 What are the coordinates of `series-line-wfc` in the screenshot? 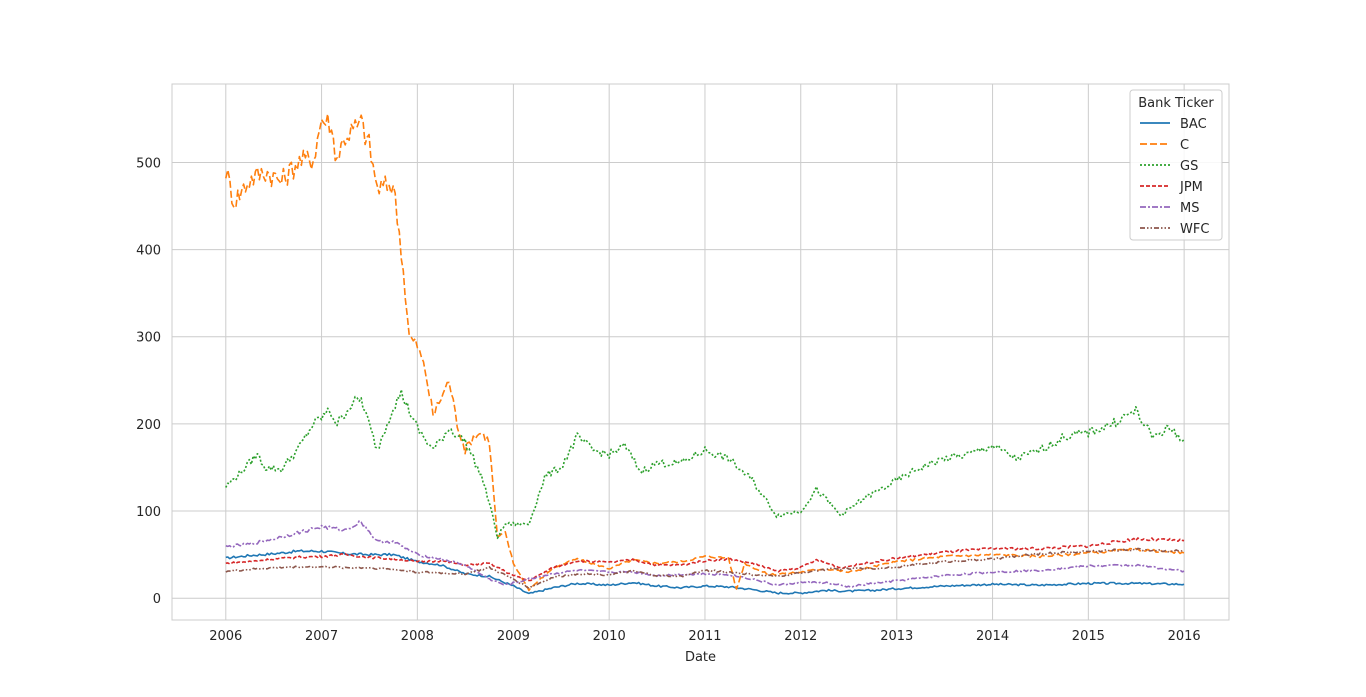 It's located at (705, 568).